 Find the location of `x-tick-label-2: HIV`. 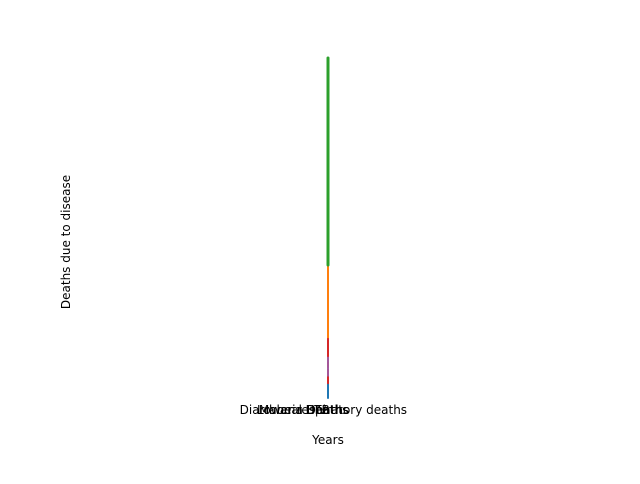

x-tick-label-2: HIV is located at coordinates (317, 410).